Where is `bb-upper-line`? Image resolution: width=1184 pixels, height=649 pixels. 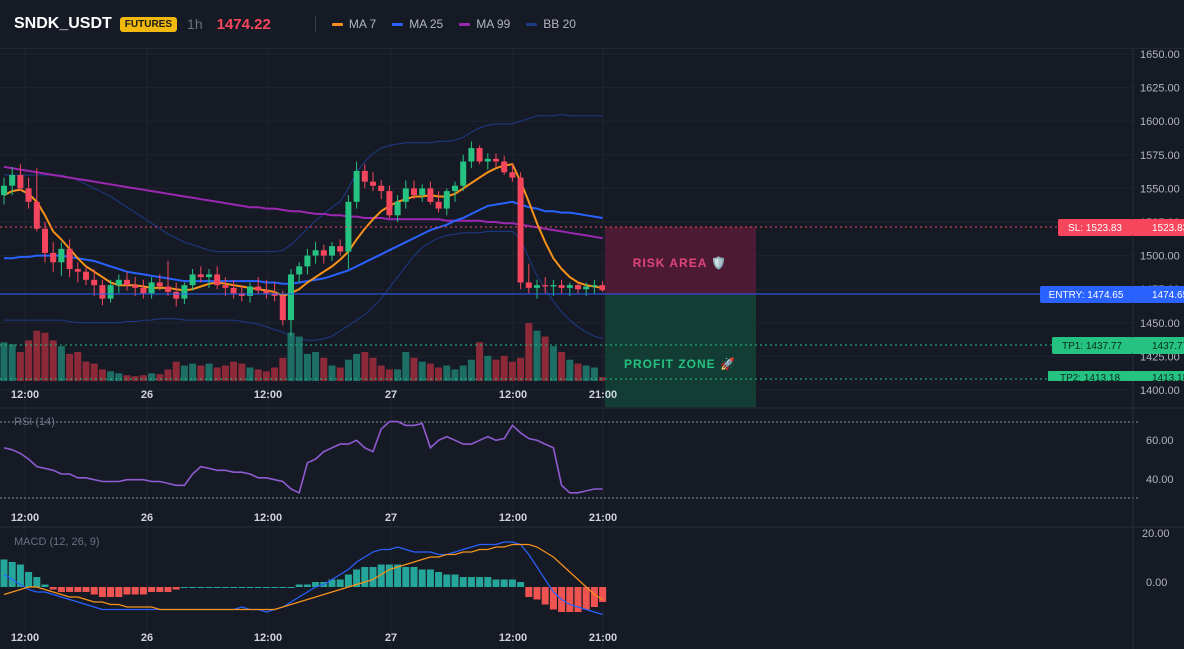
bb-upper-line is located at coordinates (303, 183).